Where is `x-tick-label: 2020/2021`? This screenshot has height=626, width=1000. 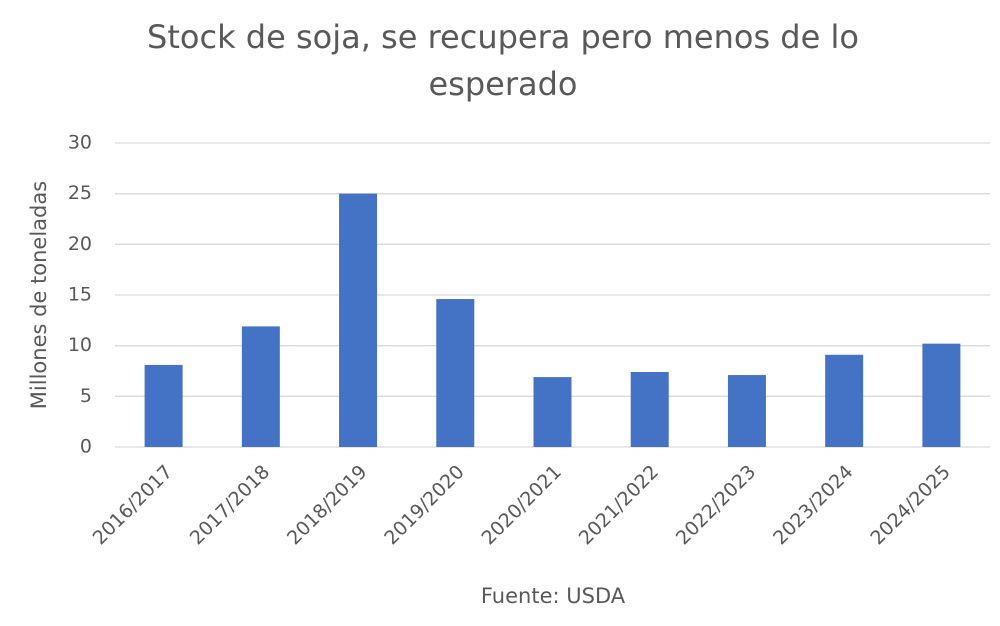
x-tick-label: 2020/2021 is located at coordinates (521, 505).